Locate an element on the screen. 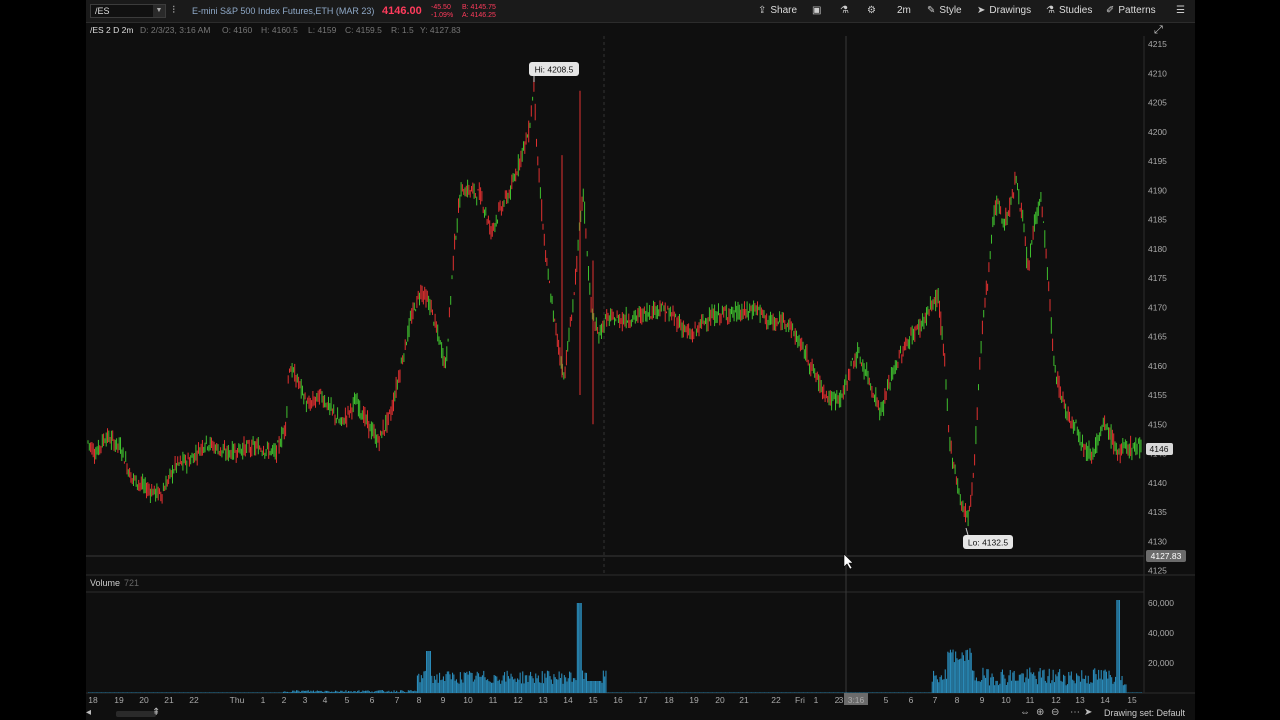 Image resolution: width=1280 pixels, height=720 pixels. snapshot-button: ▣ is located at coordinates (818, 11).